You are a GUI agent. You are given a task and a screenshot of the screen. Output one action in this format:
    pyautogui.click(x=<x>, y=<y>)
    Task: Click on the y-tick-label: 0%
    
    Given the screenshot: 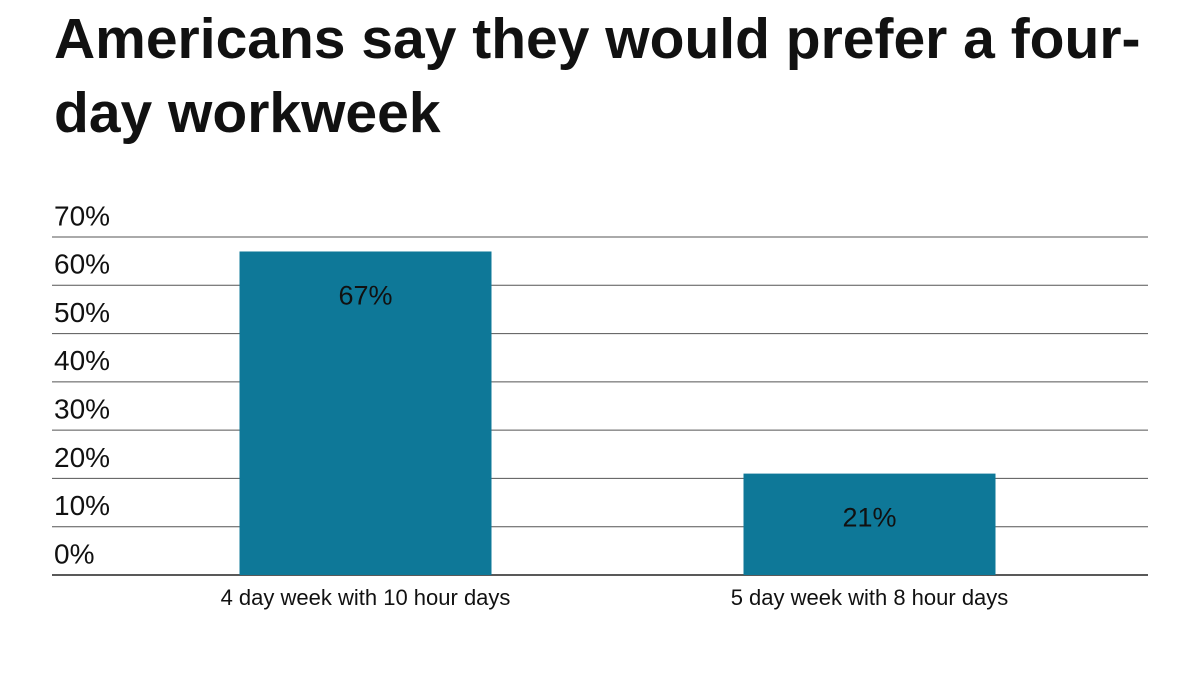 What is the action you would take?
    pyautogui.click(x=74, y=553)
    